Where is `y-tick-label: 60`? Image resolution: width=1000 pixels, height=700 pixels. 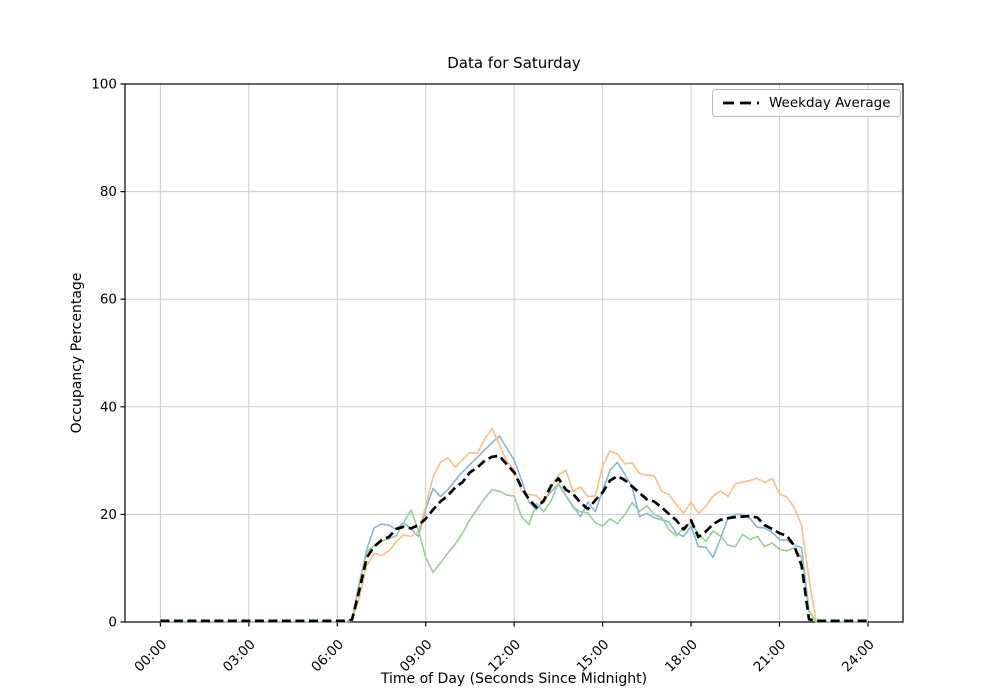
y-tick-label: 60 is located at coordinates (108, 300).